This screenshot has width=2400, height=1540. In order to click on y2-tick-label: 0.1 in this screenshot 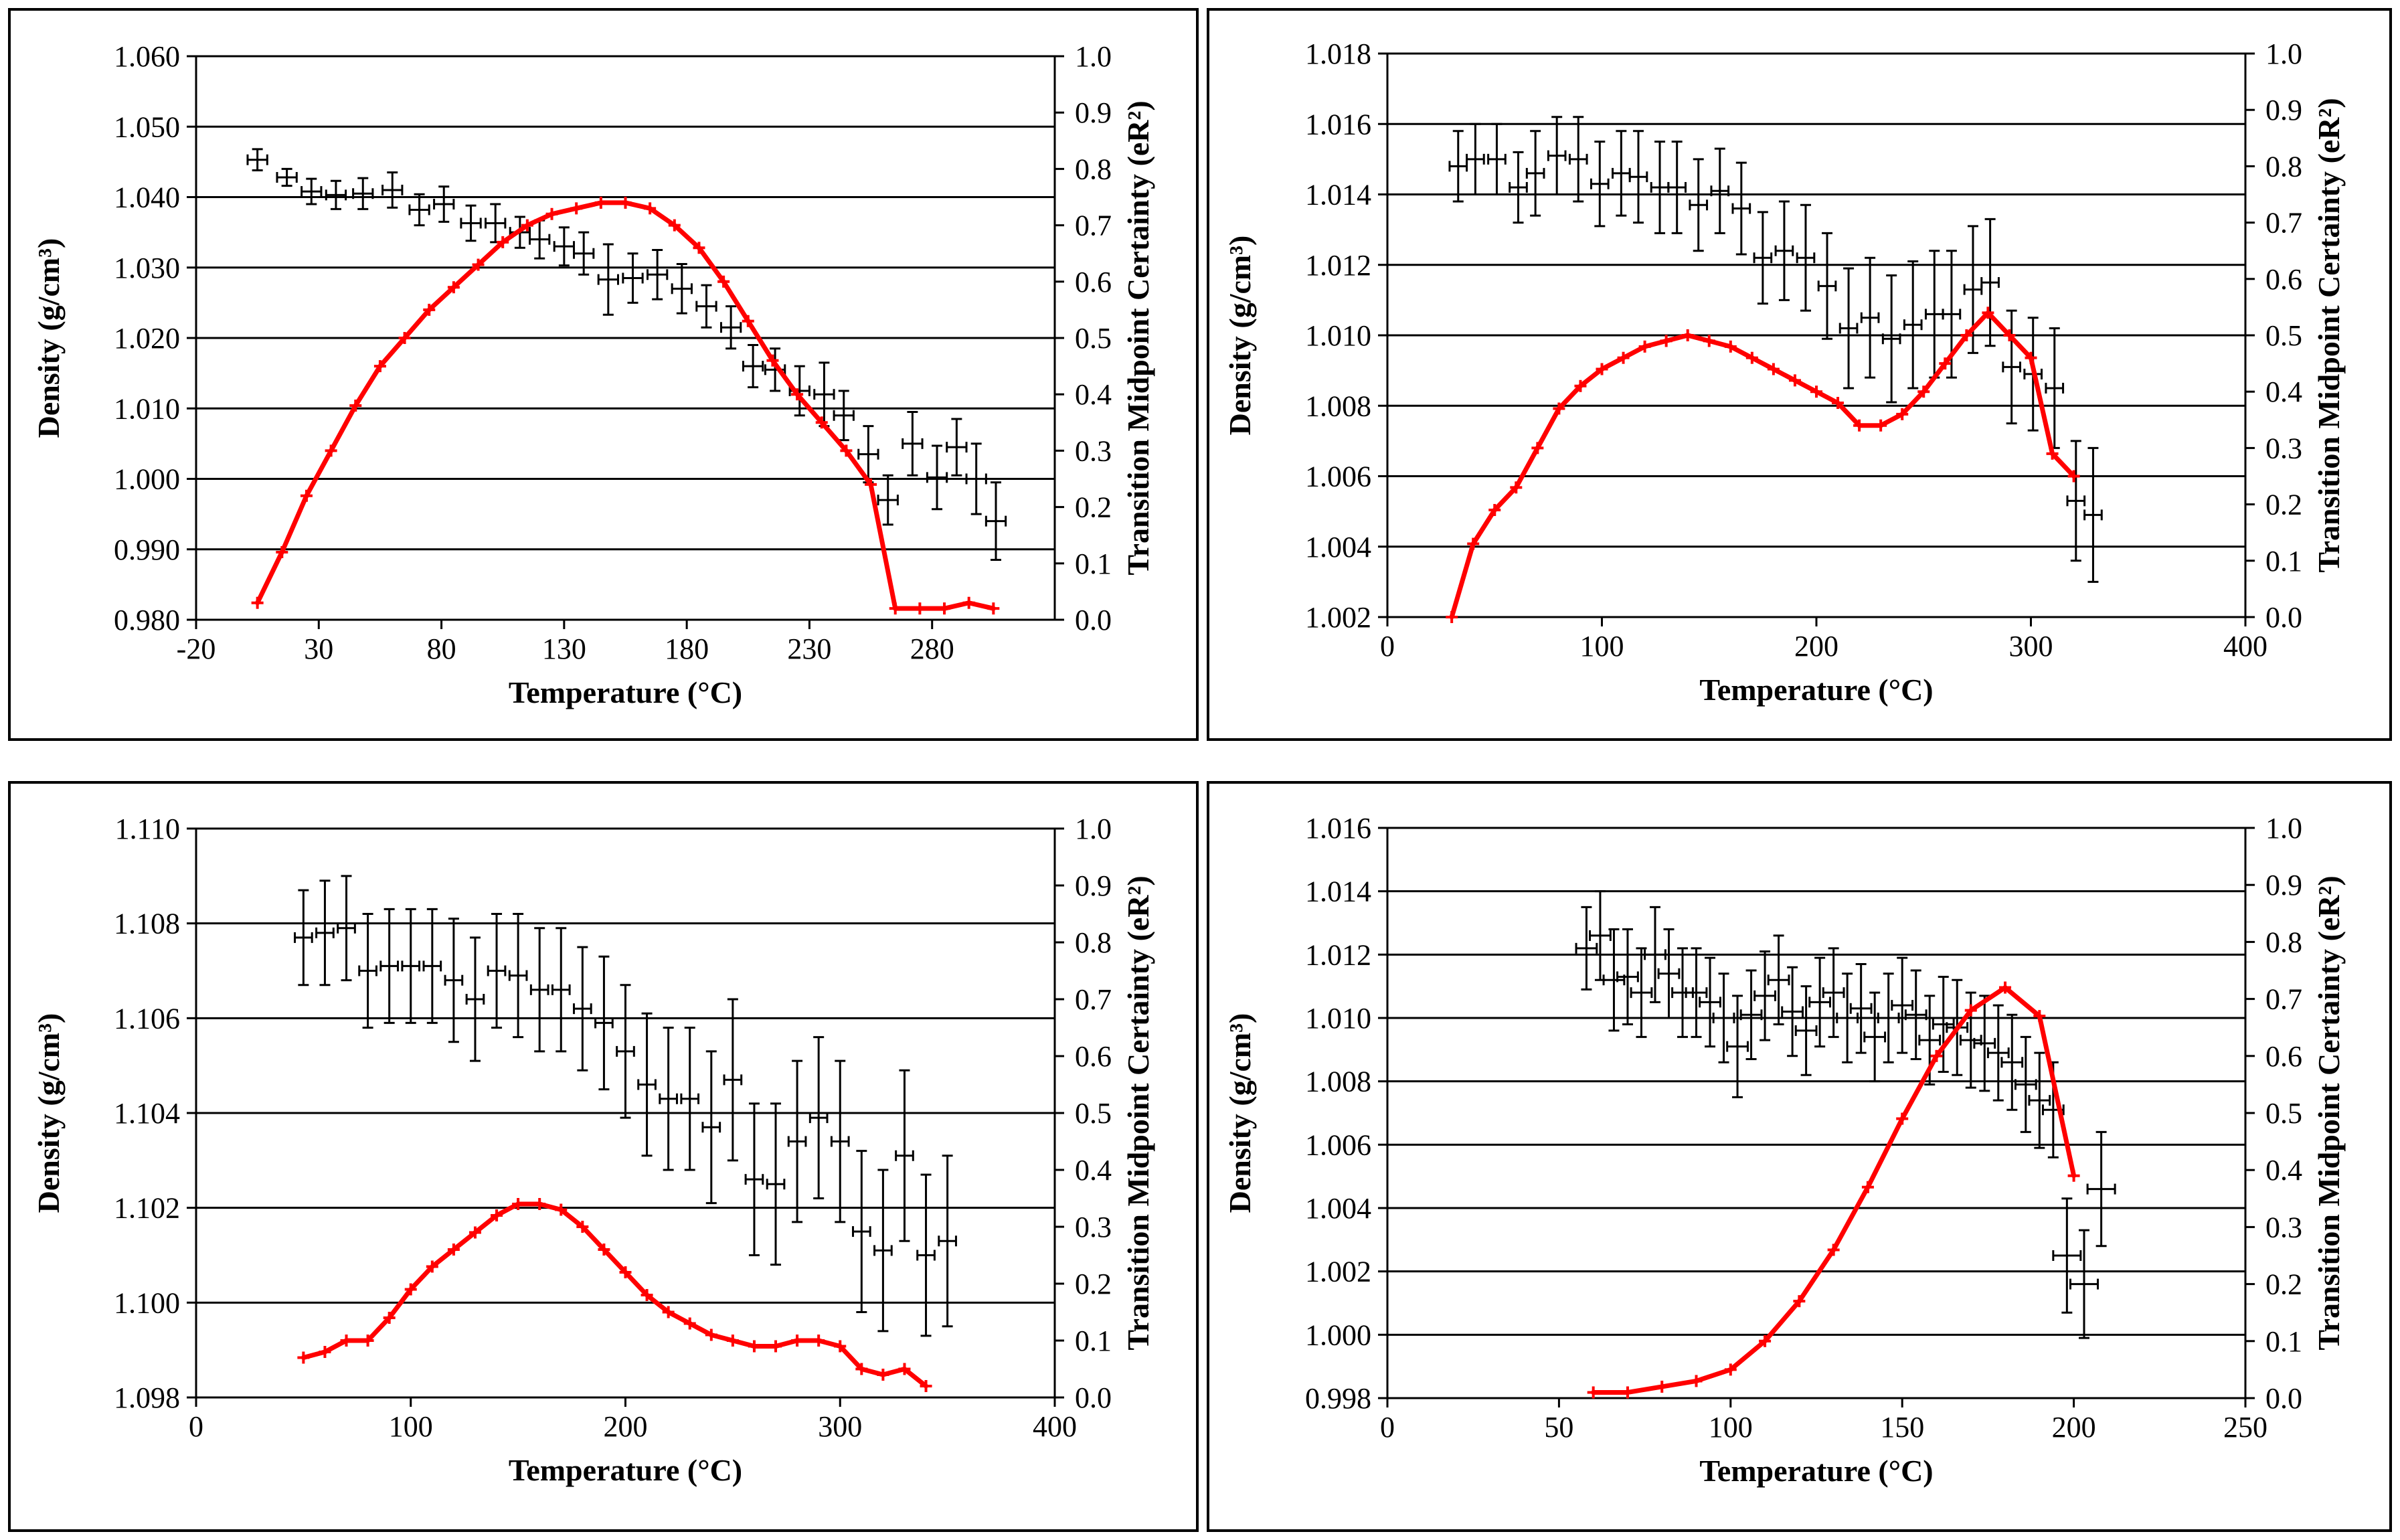, I will do `click(1093, 1341)`.